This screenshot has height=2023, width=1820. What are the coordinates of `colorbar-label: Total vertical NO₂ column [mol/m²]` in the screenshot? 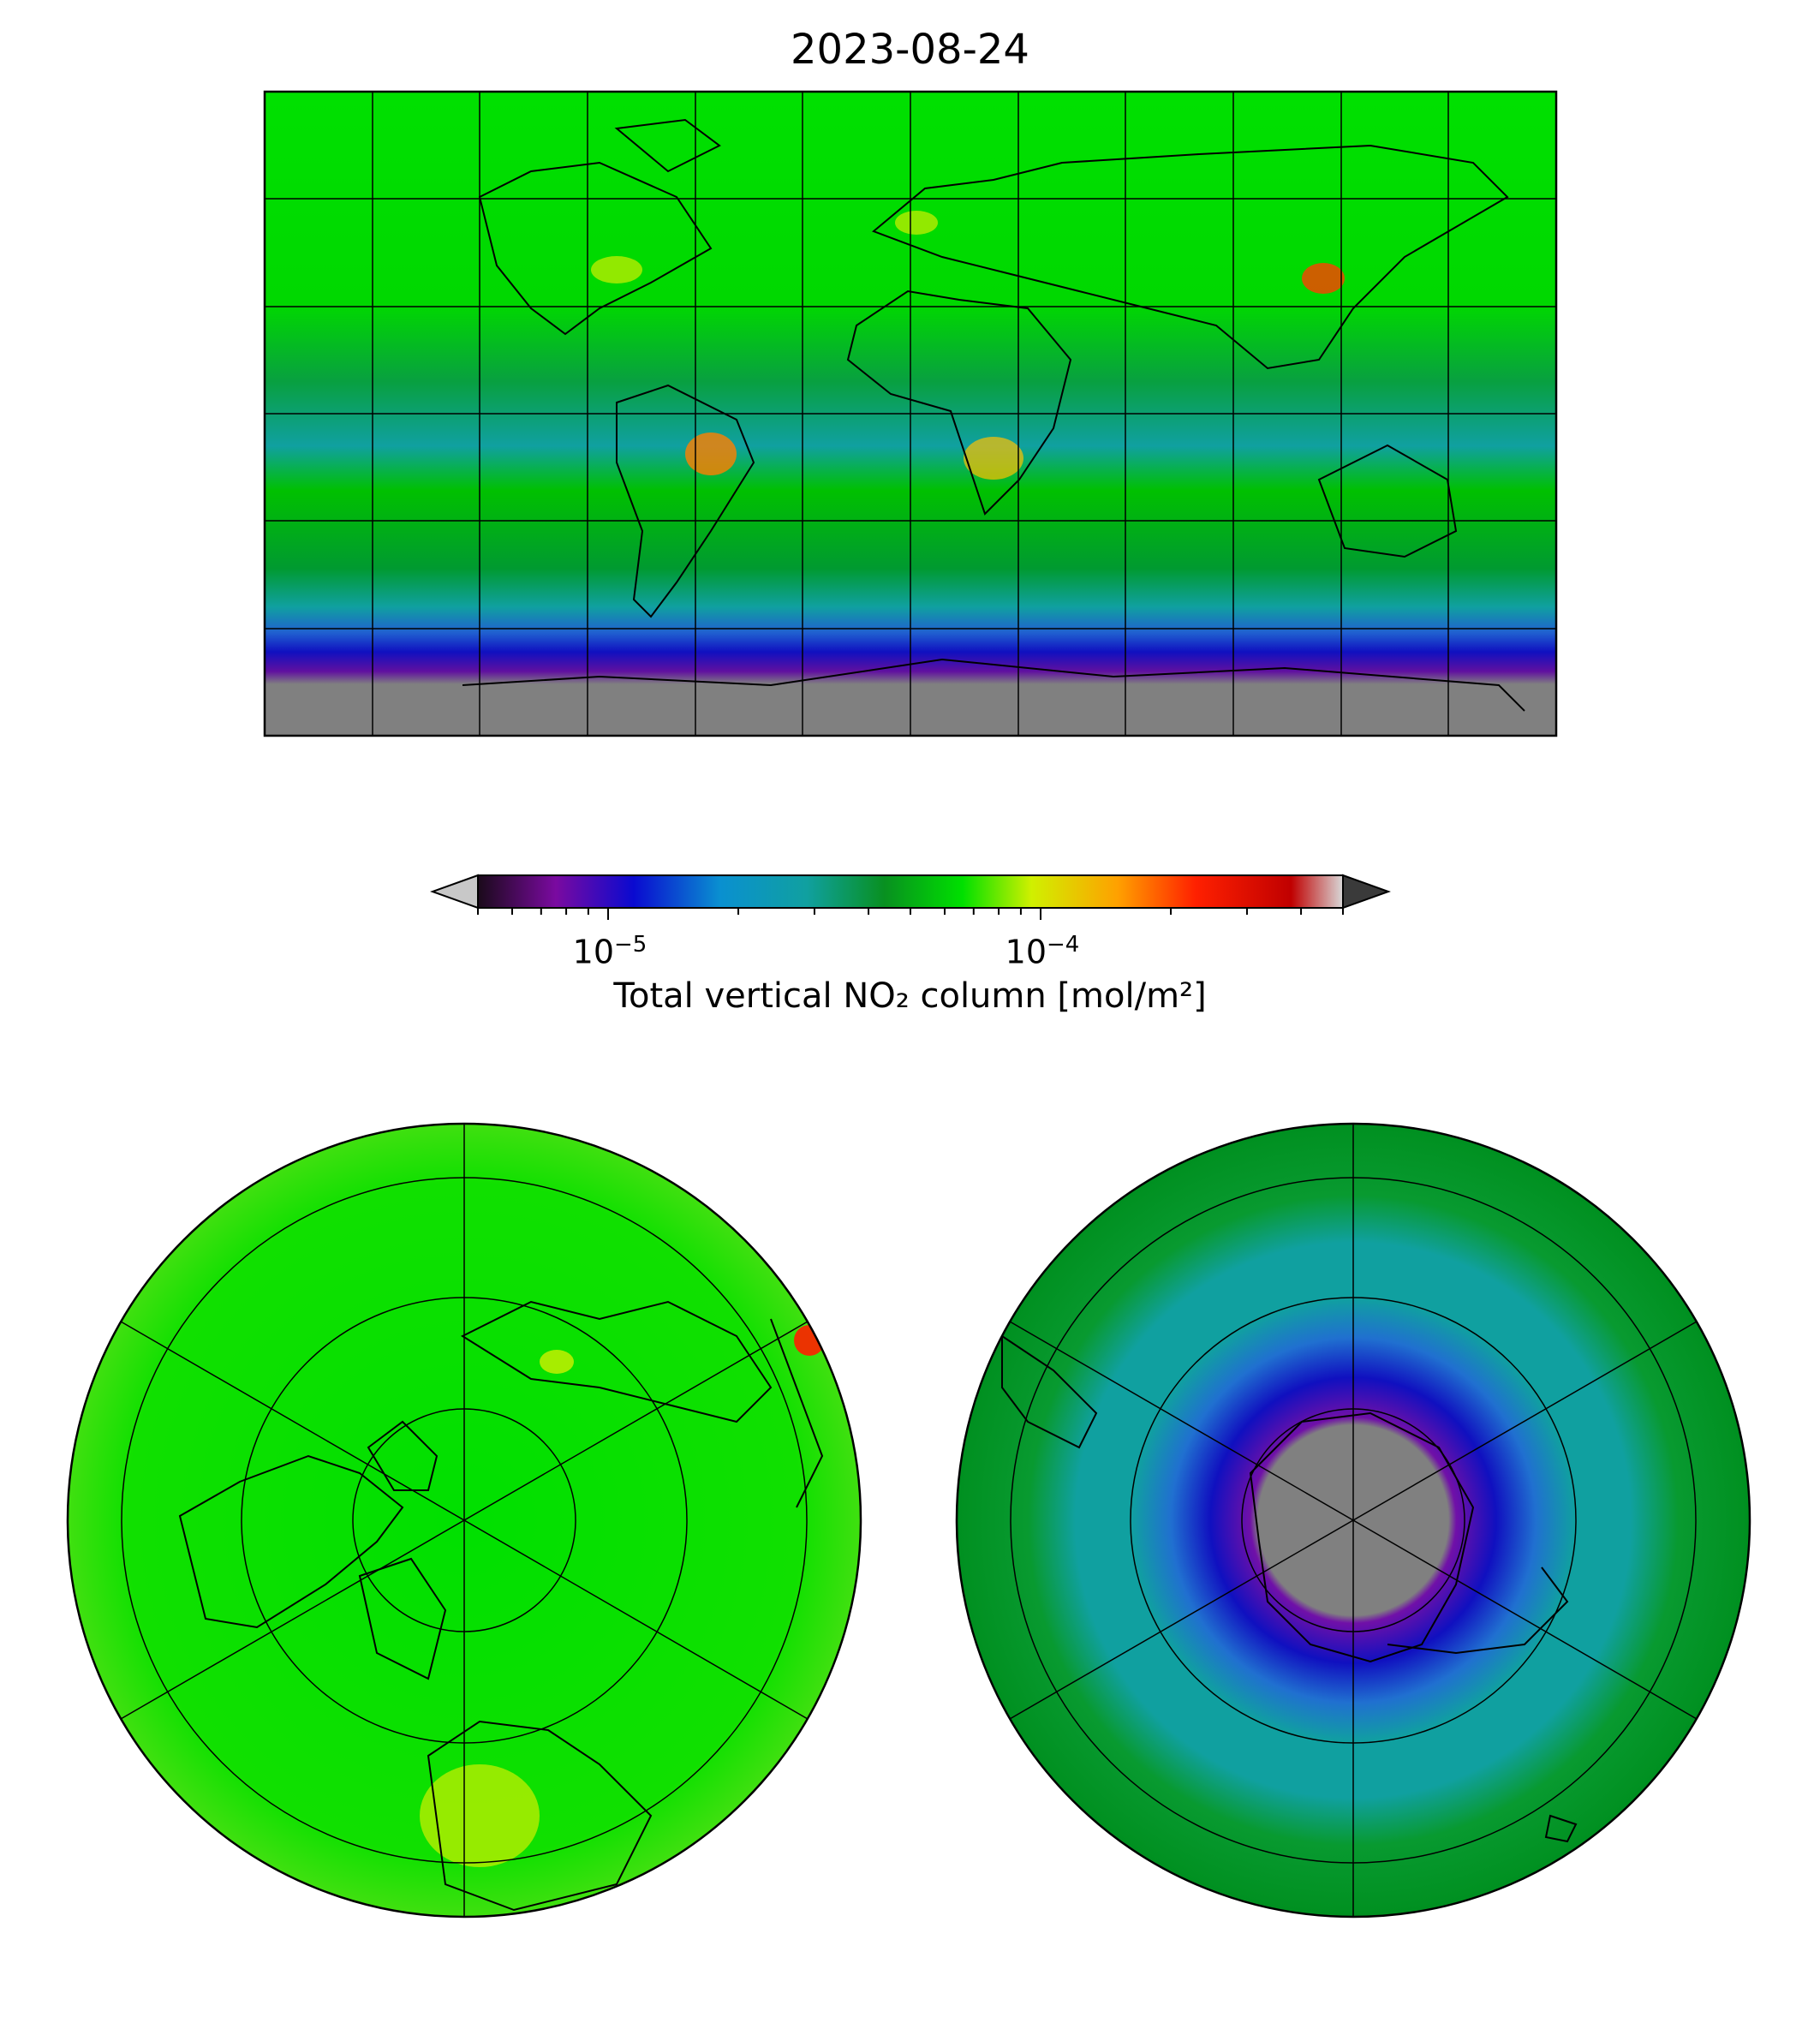 It's located at (910, 996).